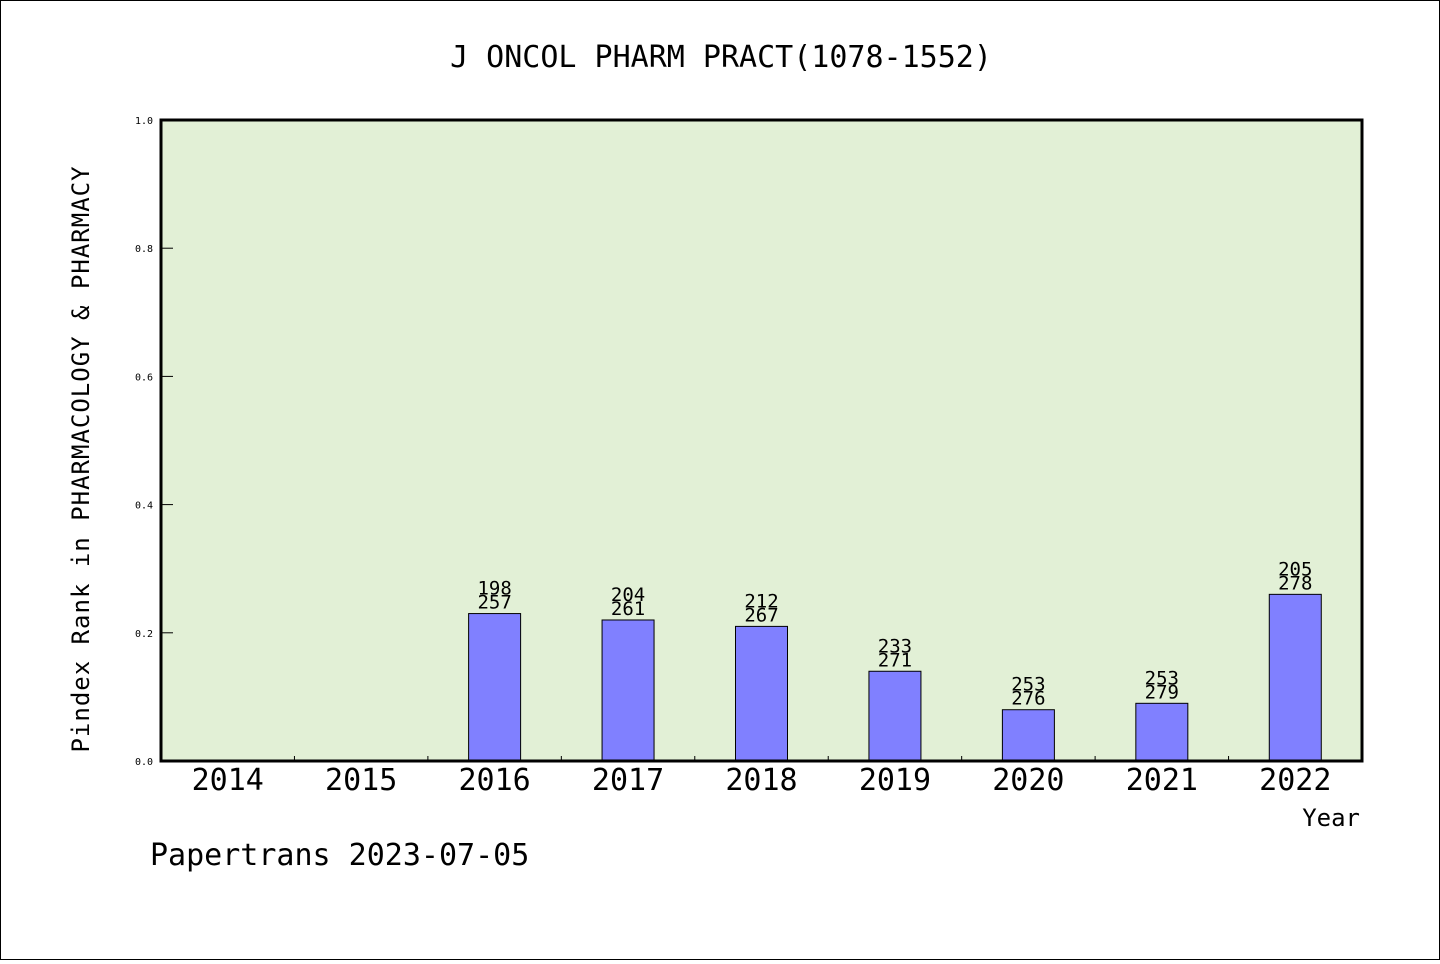 Image resolution: width=1440 pixels, height=964 pixels. I want to click on chart-title: J ONCOL PHARM PRACT(1078-1552), so click(721, 57).